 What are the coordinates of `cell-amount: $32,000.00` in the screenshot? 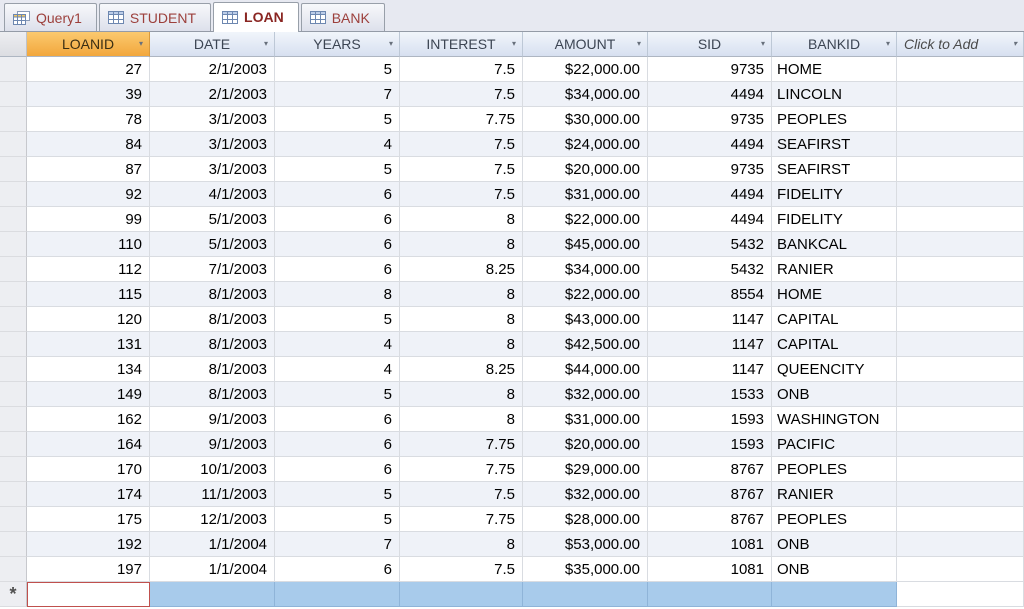 It's located at (585, 394).